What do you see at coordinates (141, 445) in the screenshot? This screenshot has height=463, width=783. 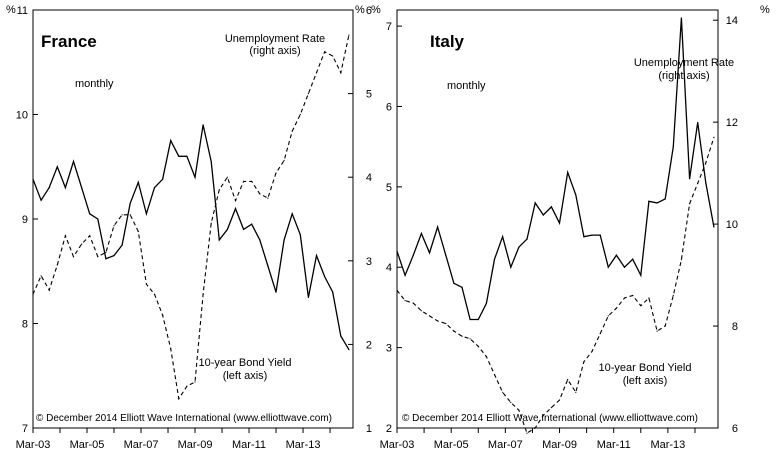 I see `x-axis-tick-label: Mar-07` at bounding box center [141, 445].